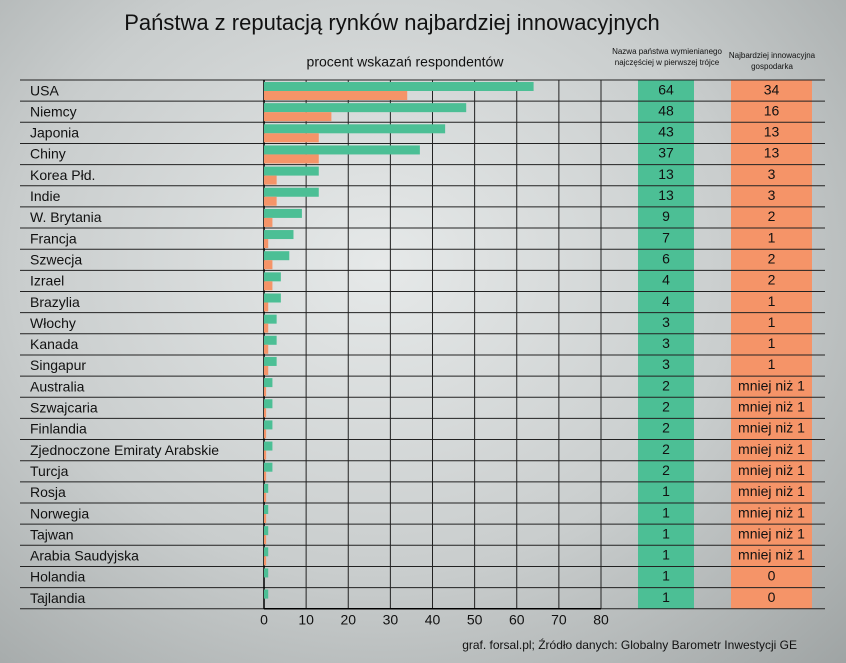 The height and width of the screenshot is (663, 846). What do you see at coordinates (666, 153) in the screenshot?
I see `data-label: 37` at bounding box center [666, 153].